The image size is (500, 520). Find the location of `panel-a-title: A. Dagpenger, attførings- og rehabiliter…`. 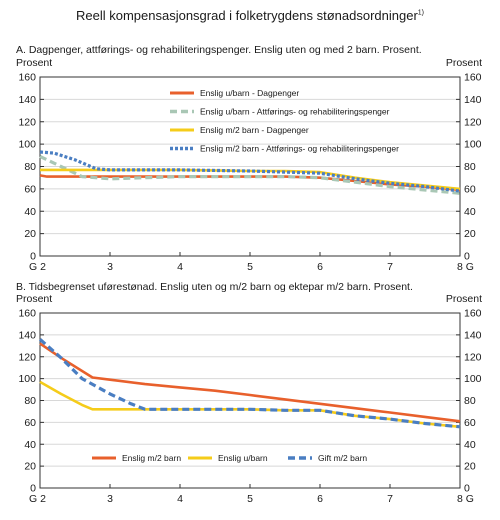

panel-a-title: A. Dagpenger, attførings- og rehabiliter… is located at coordinates (219, 50).